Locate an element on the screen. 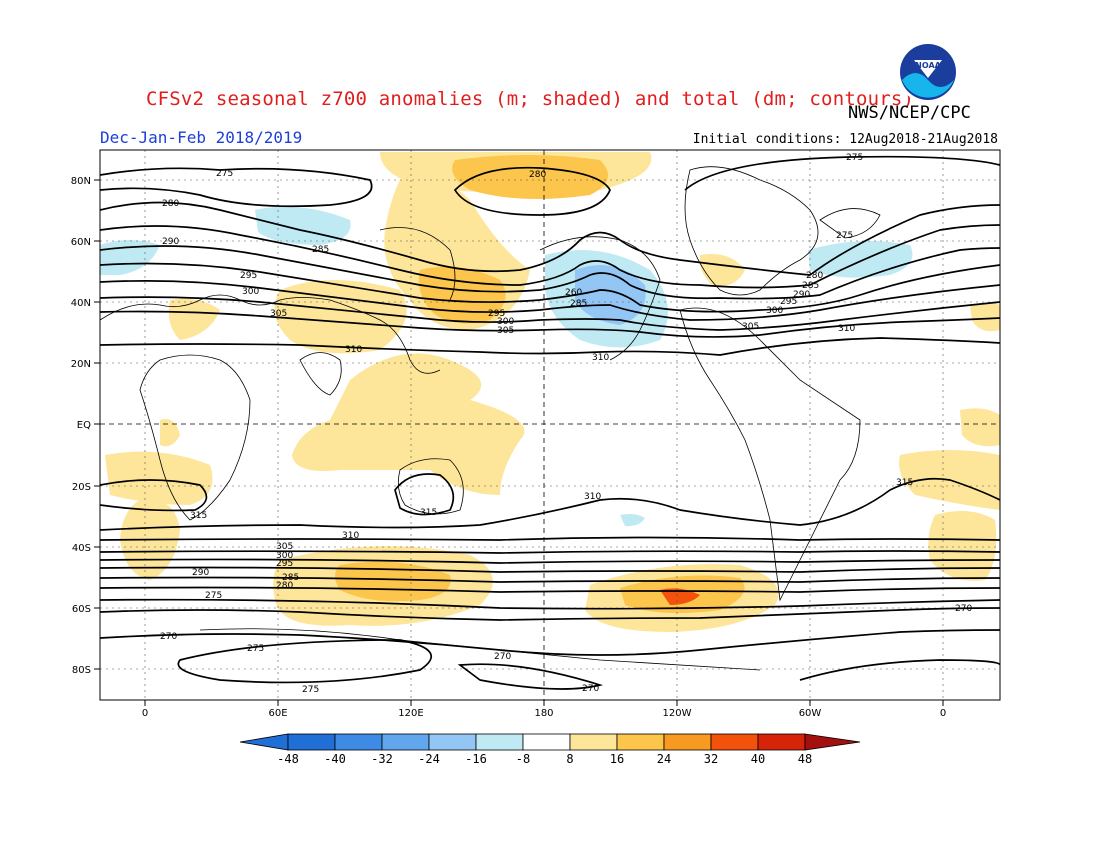 The width and height of the screenshot is (1100, 850). colorbar-low-arrow is located at coordinates (264, 742).